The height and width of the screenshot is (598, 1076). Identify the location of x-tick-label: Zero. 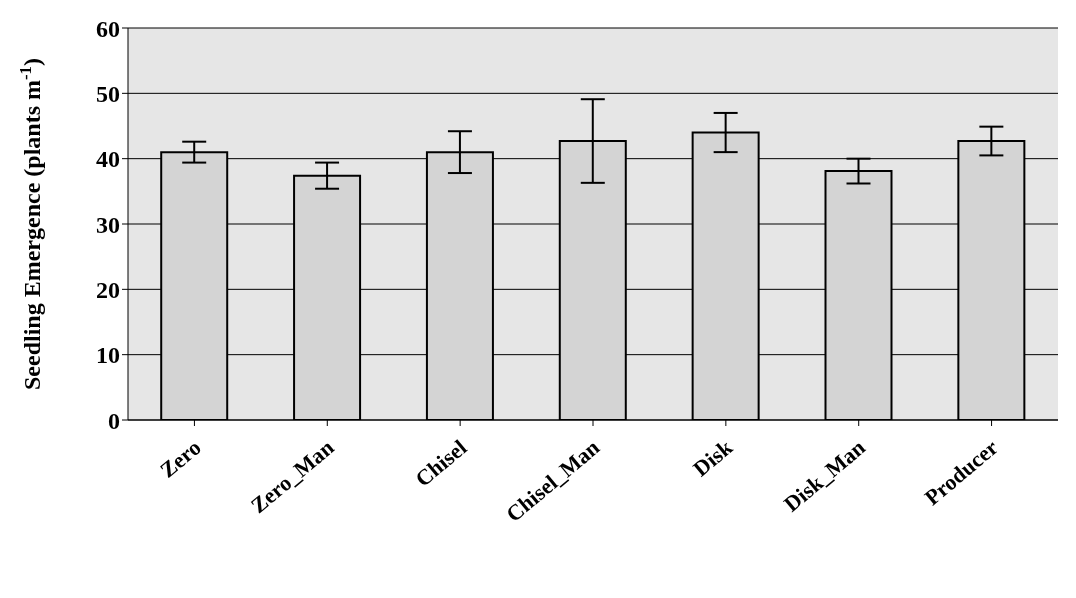
(180, 458).